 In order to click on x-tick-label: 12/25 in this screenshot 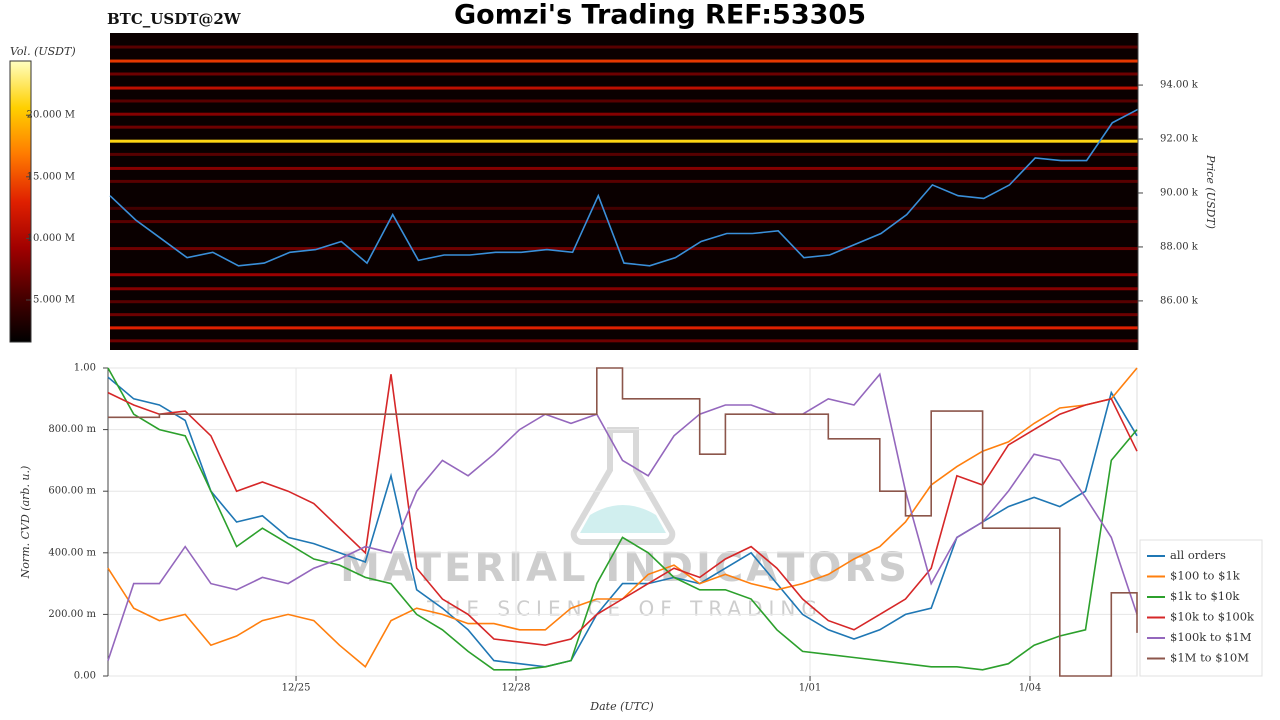, I will do `click(296, 688)`.